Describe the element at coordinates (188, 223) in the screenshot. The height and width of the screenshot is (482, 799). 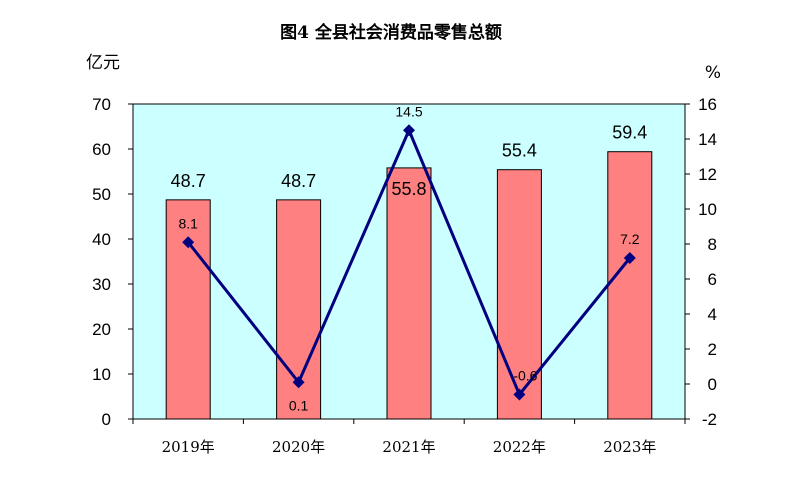
I see `line-value-label: 8.1` at that location.